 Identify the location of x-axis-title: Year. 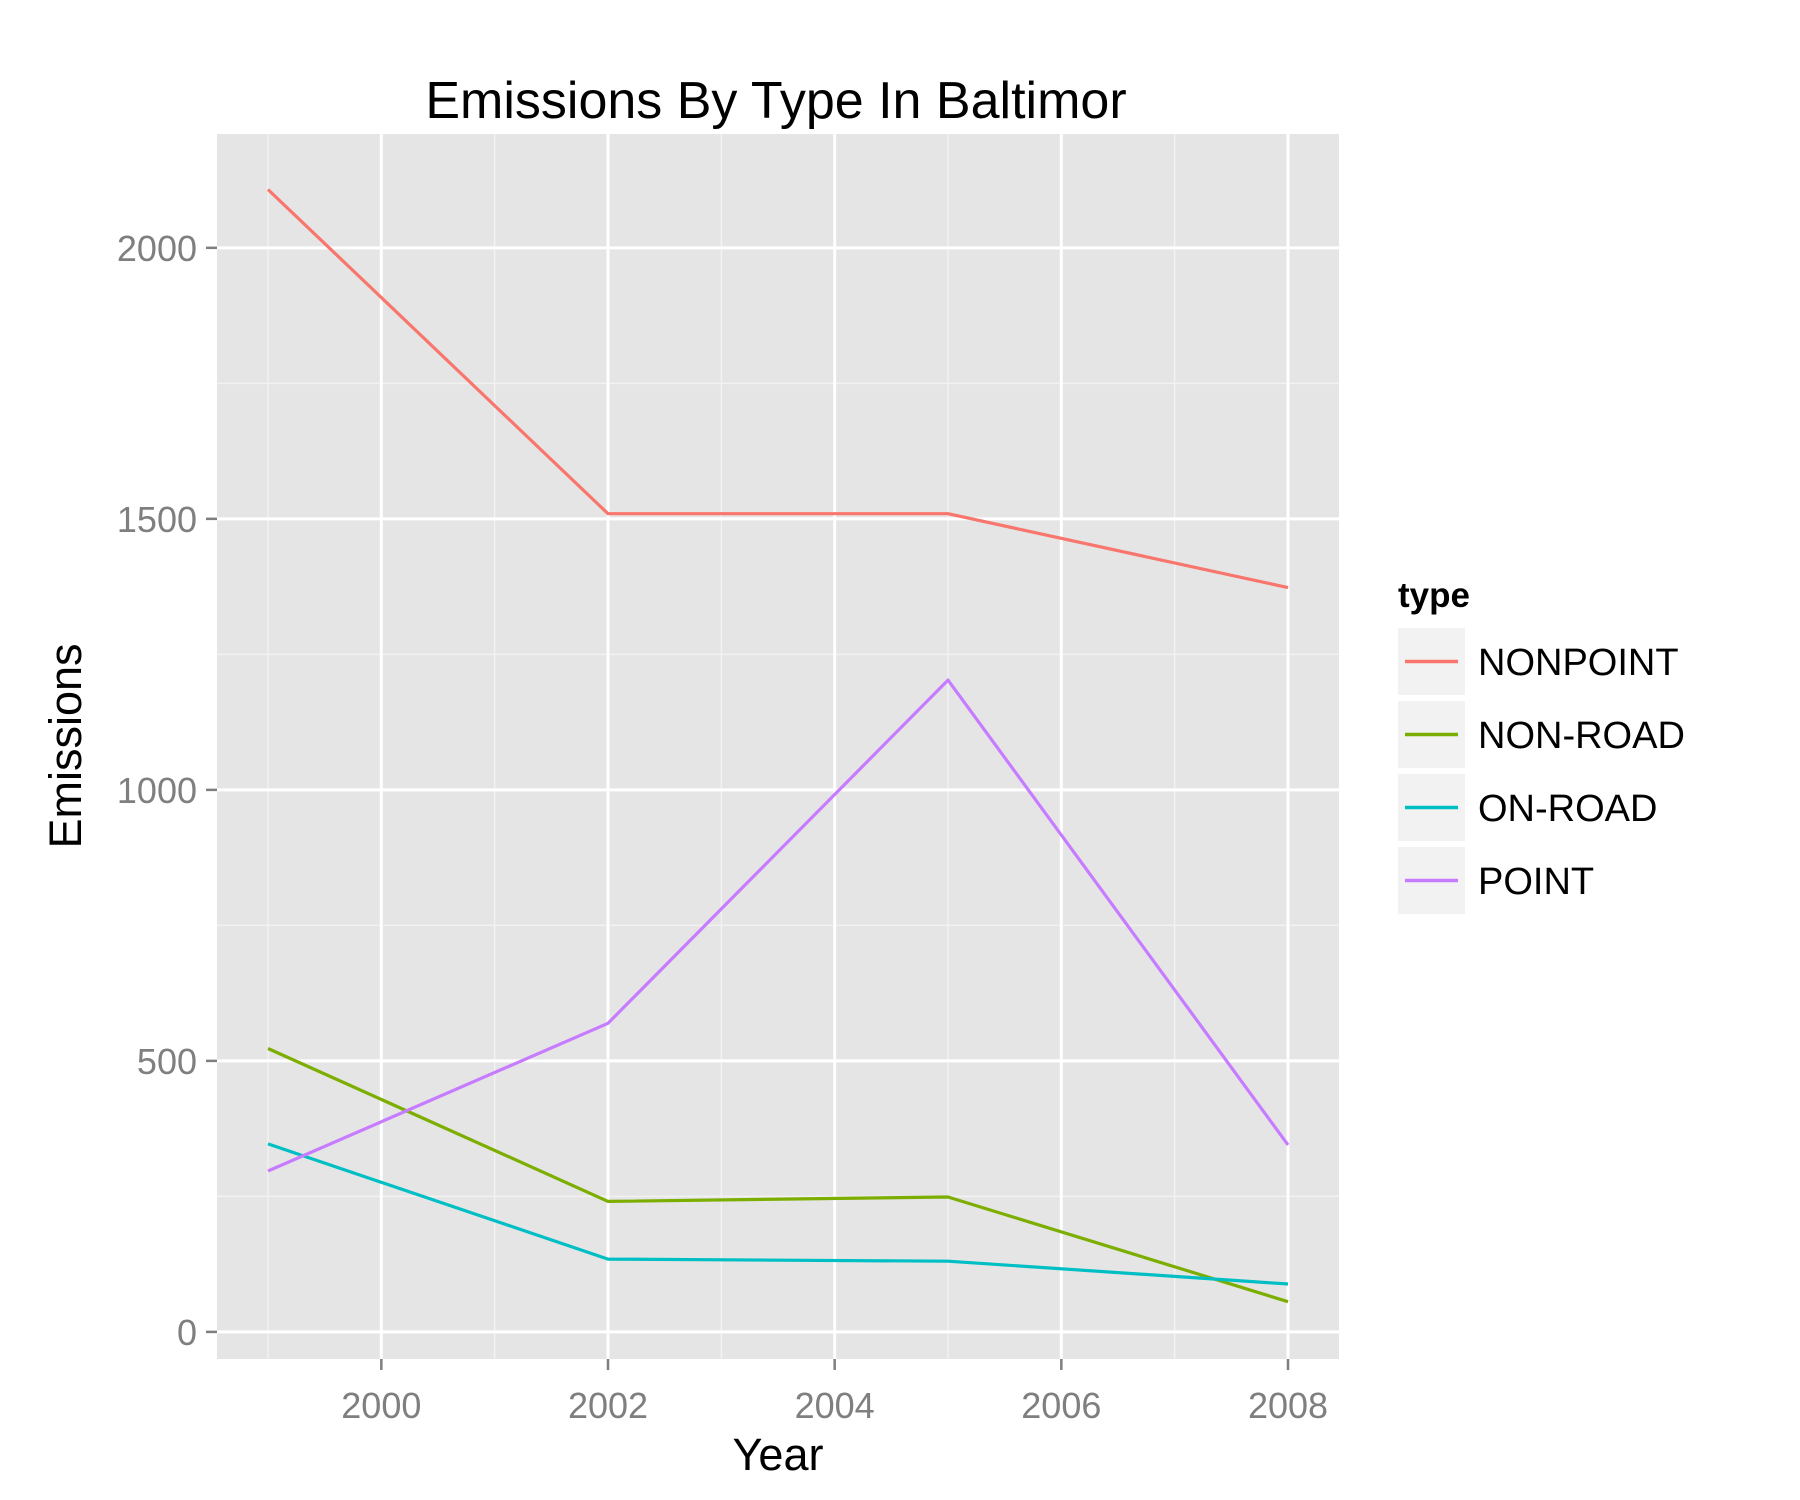
(778, 1454).